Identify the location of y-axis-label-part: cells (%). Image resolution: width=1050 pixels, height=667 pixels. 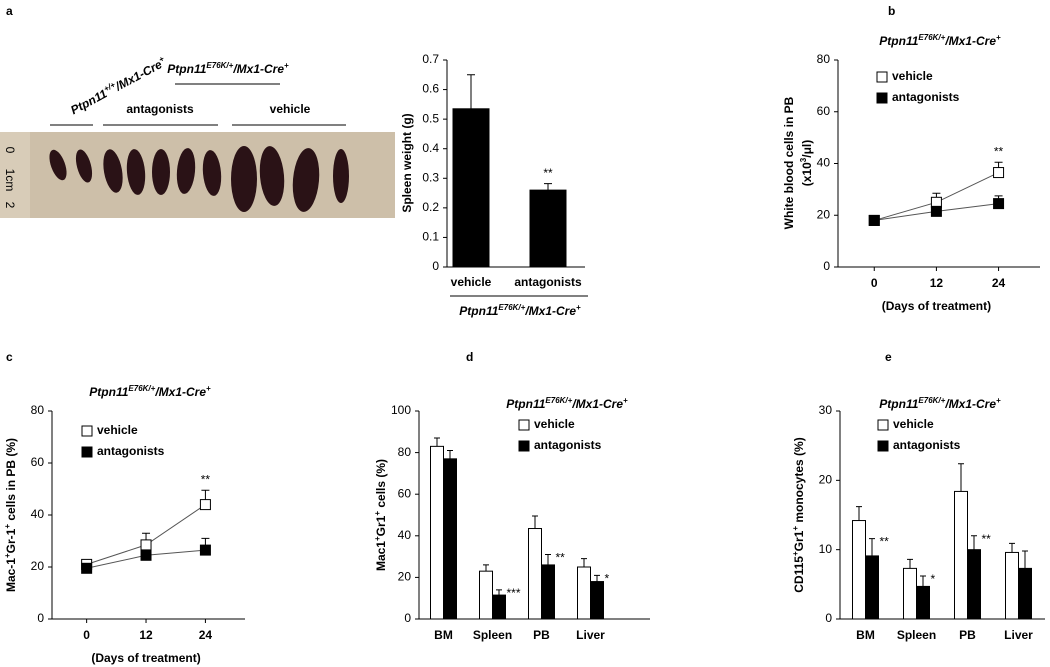
(381, 485).